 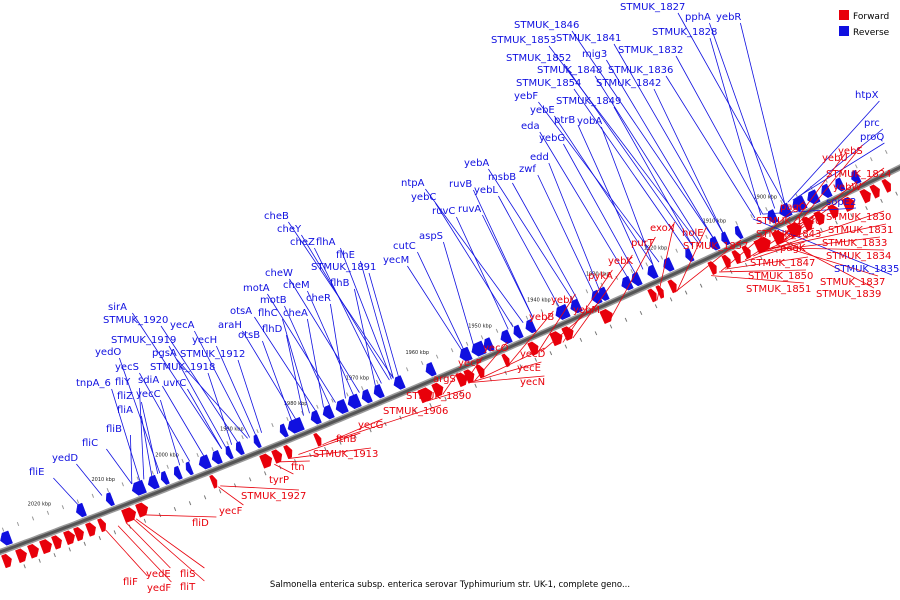 I want to click on gene-label-stmuk-1891: STMUK_1891, so click(x=343, y=267).